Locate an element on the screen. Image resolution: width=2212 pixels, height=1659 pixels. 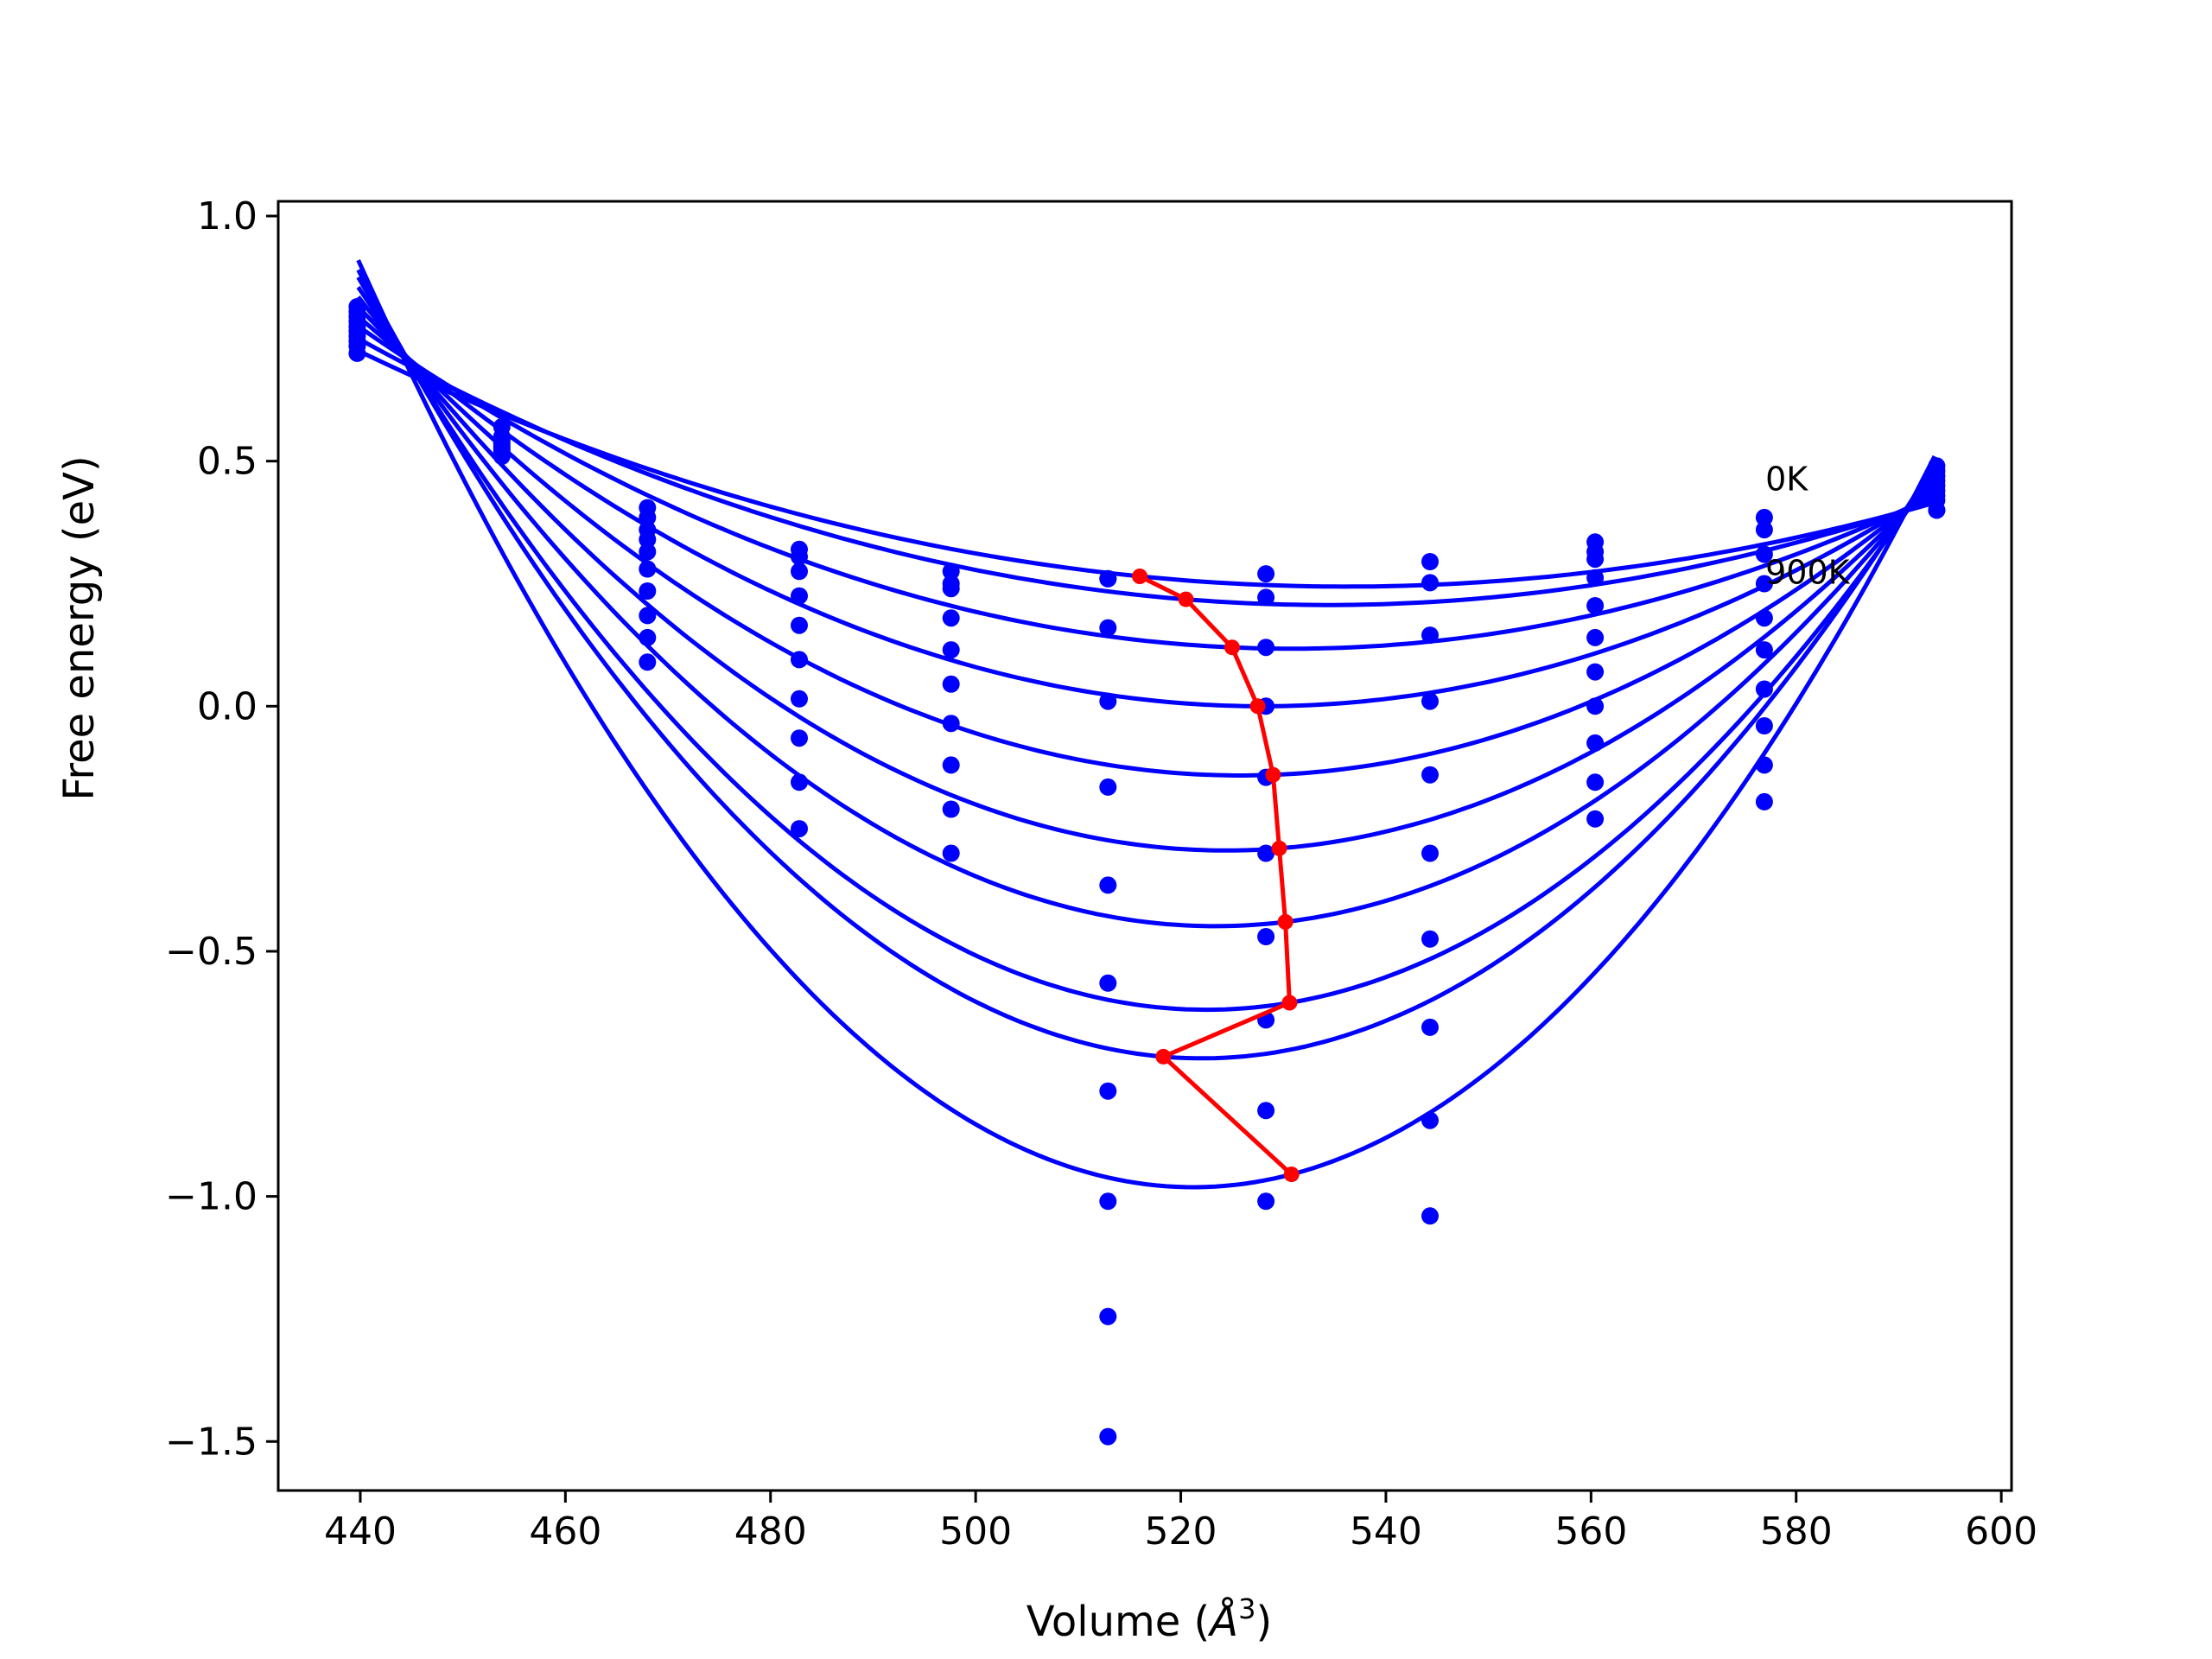
data-point-c8-v8 is located at coordinates (1595, 743).